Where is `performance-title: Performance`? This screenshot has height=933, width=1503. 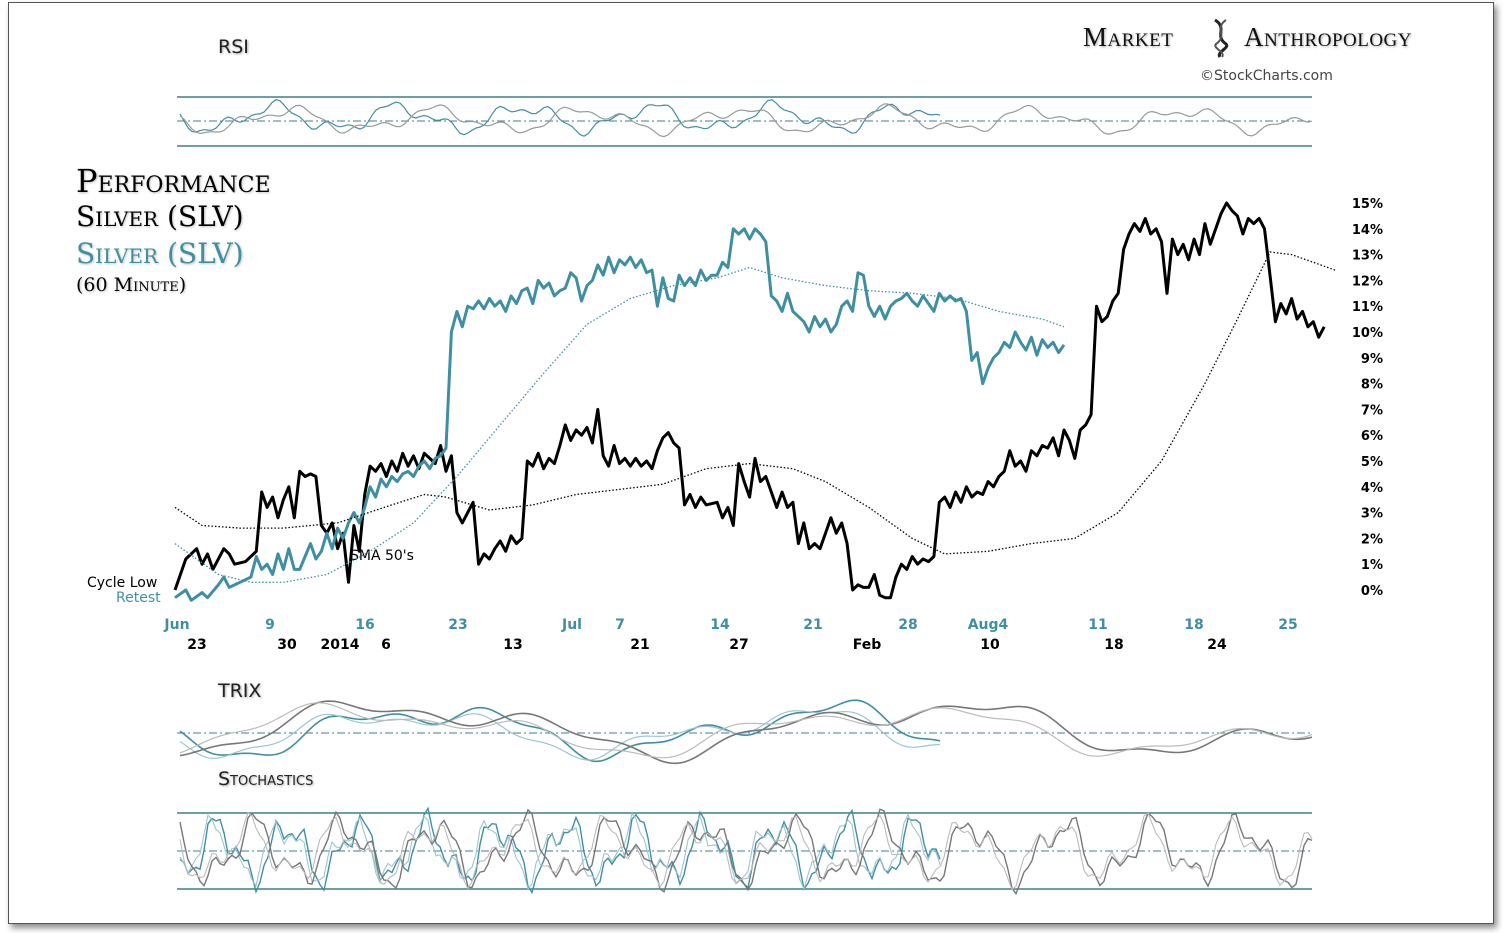 performance-title: Performance is located at coordinates (173, 181).